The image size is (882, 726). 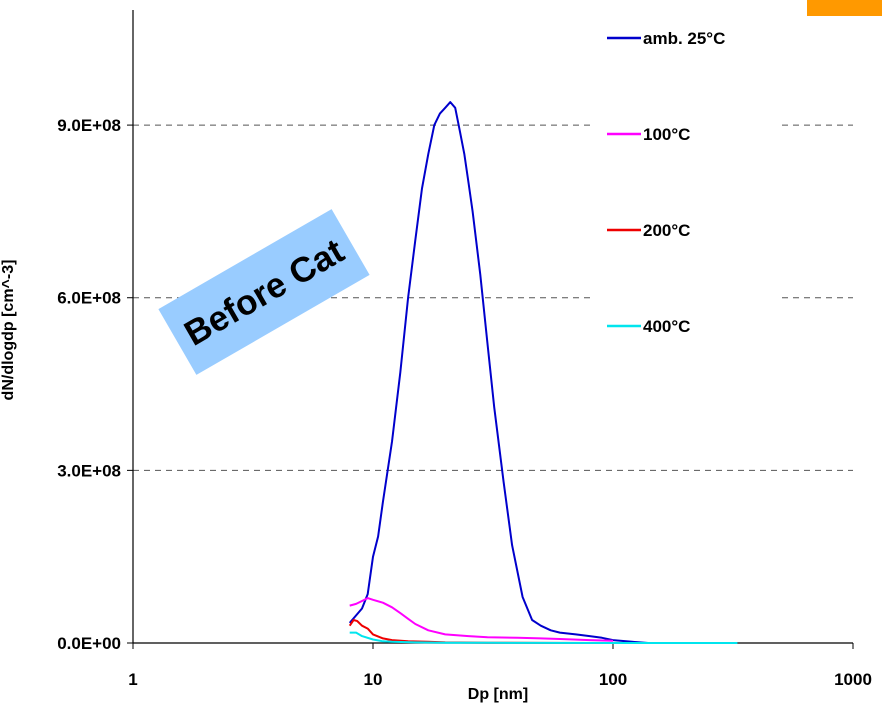 I want to click on y-axis: 0.0E+00 3.0E+08 6.0E+08 9.0E+08, so click(x=95, y=331).